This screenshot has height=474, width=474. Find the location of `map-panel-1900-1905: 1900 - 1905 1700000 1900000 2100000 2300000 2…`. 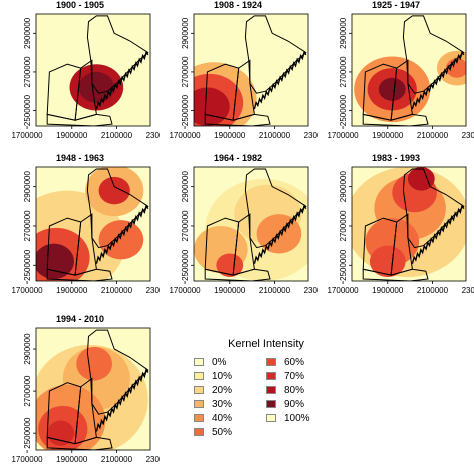

map-panel-1900-1905: 1900 - 1905 1700000 1900000 2100000 2300000 2… is located at coordinates (80, 75).